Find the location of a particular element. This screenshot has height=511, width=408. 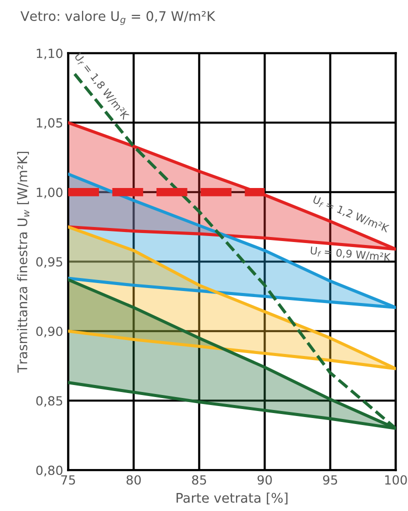

x-tick-label: 95 is located at coordinates (330, 480).